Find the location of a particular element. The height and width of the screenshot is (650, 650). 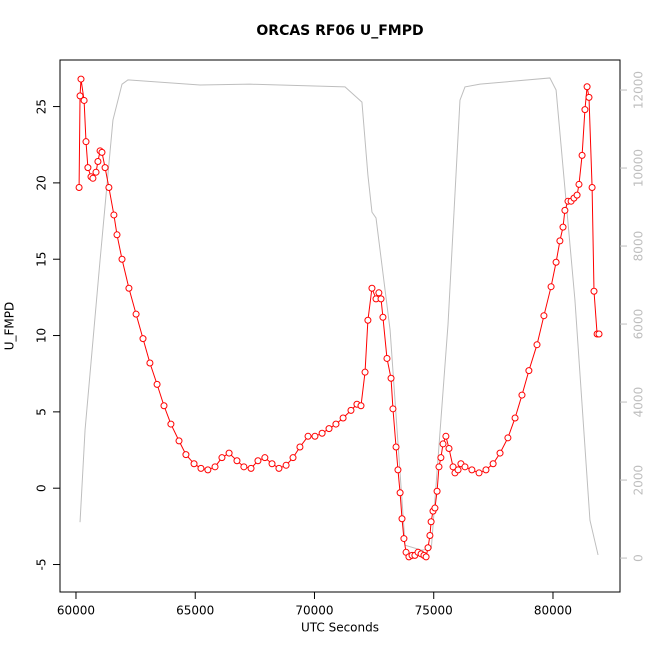

y2-tick-label: 4000 is located at coordinates (639, 402).